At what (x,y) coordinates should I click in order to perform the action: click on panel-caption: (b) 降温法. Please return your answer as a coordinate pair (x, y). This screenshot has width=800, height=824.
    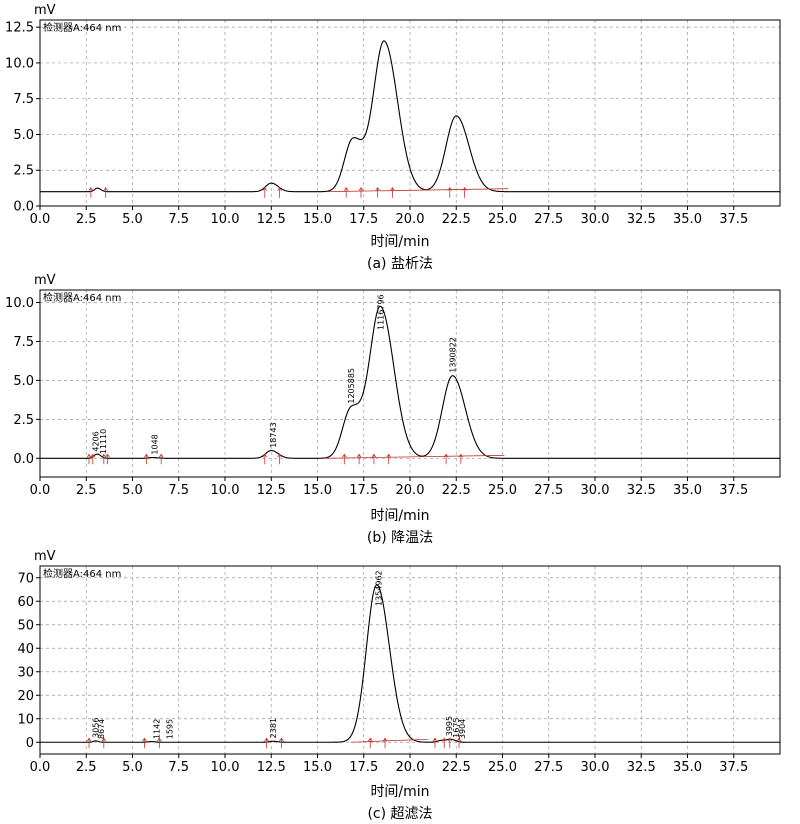
    Looking at the image, I should click on (400, 538).